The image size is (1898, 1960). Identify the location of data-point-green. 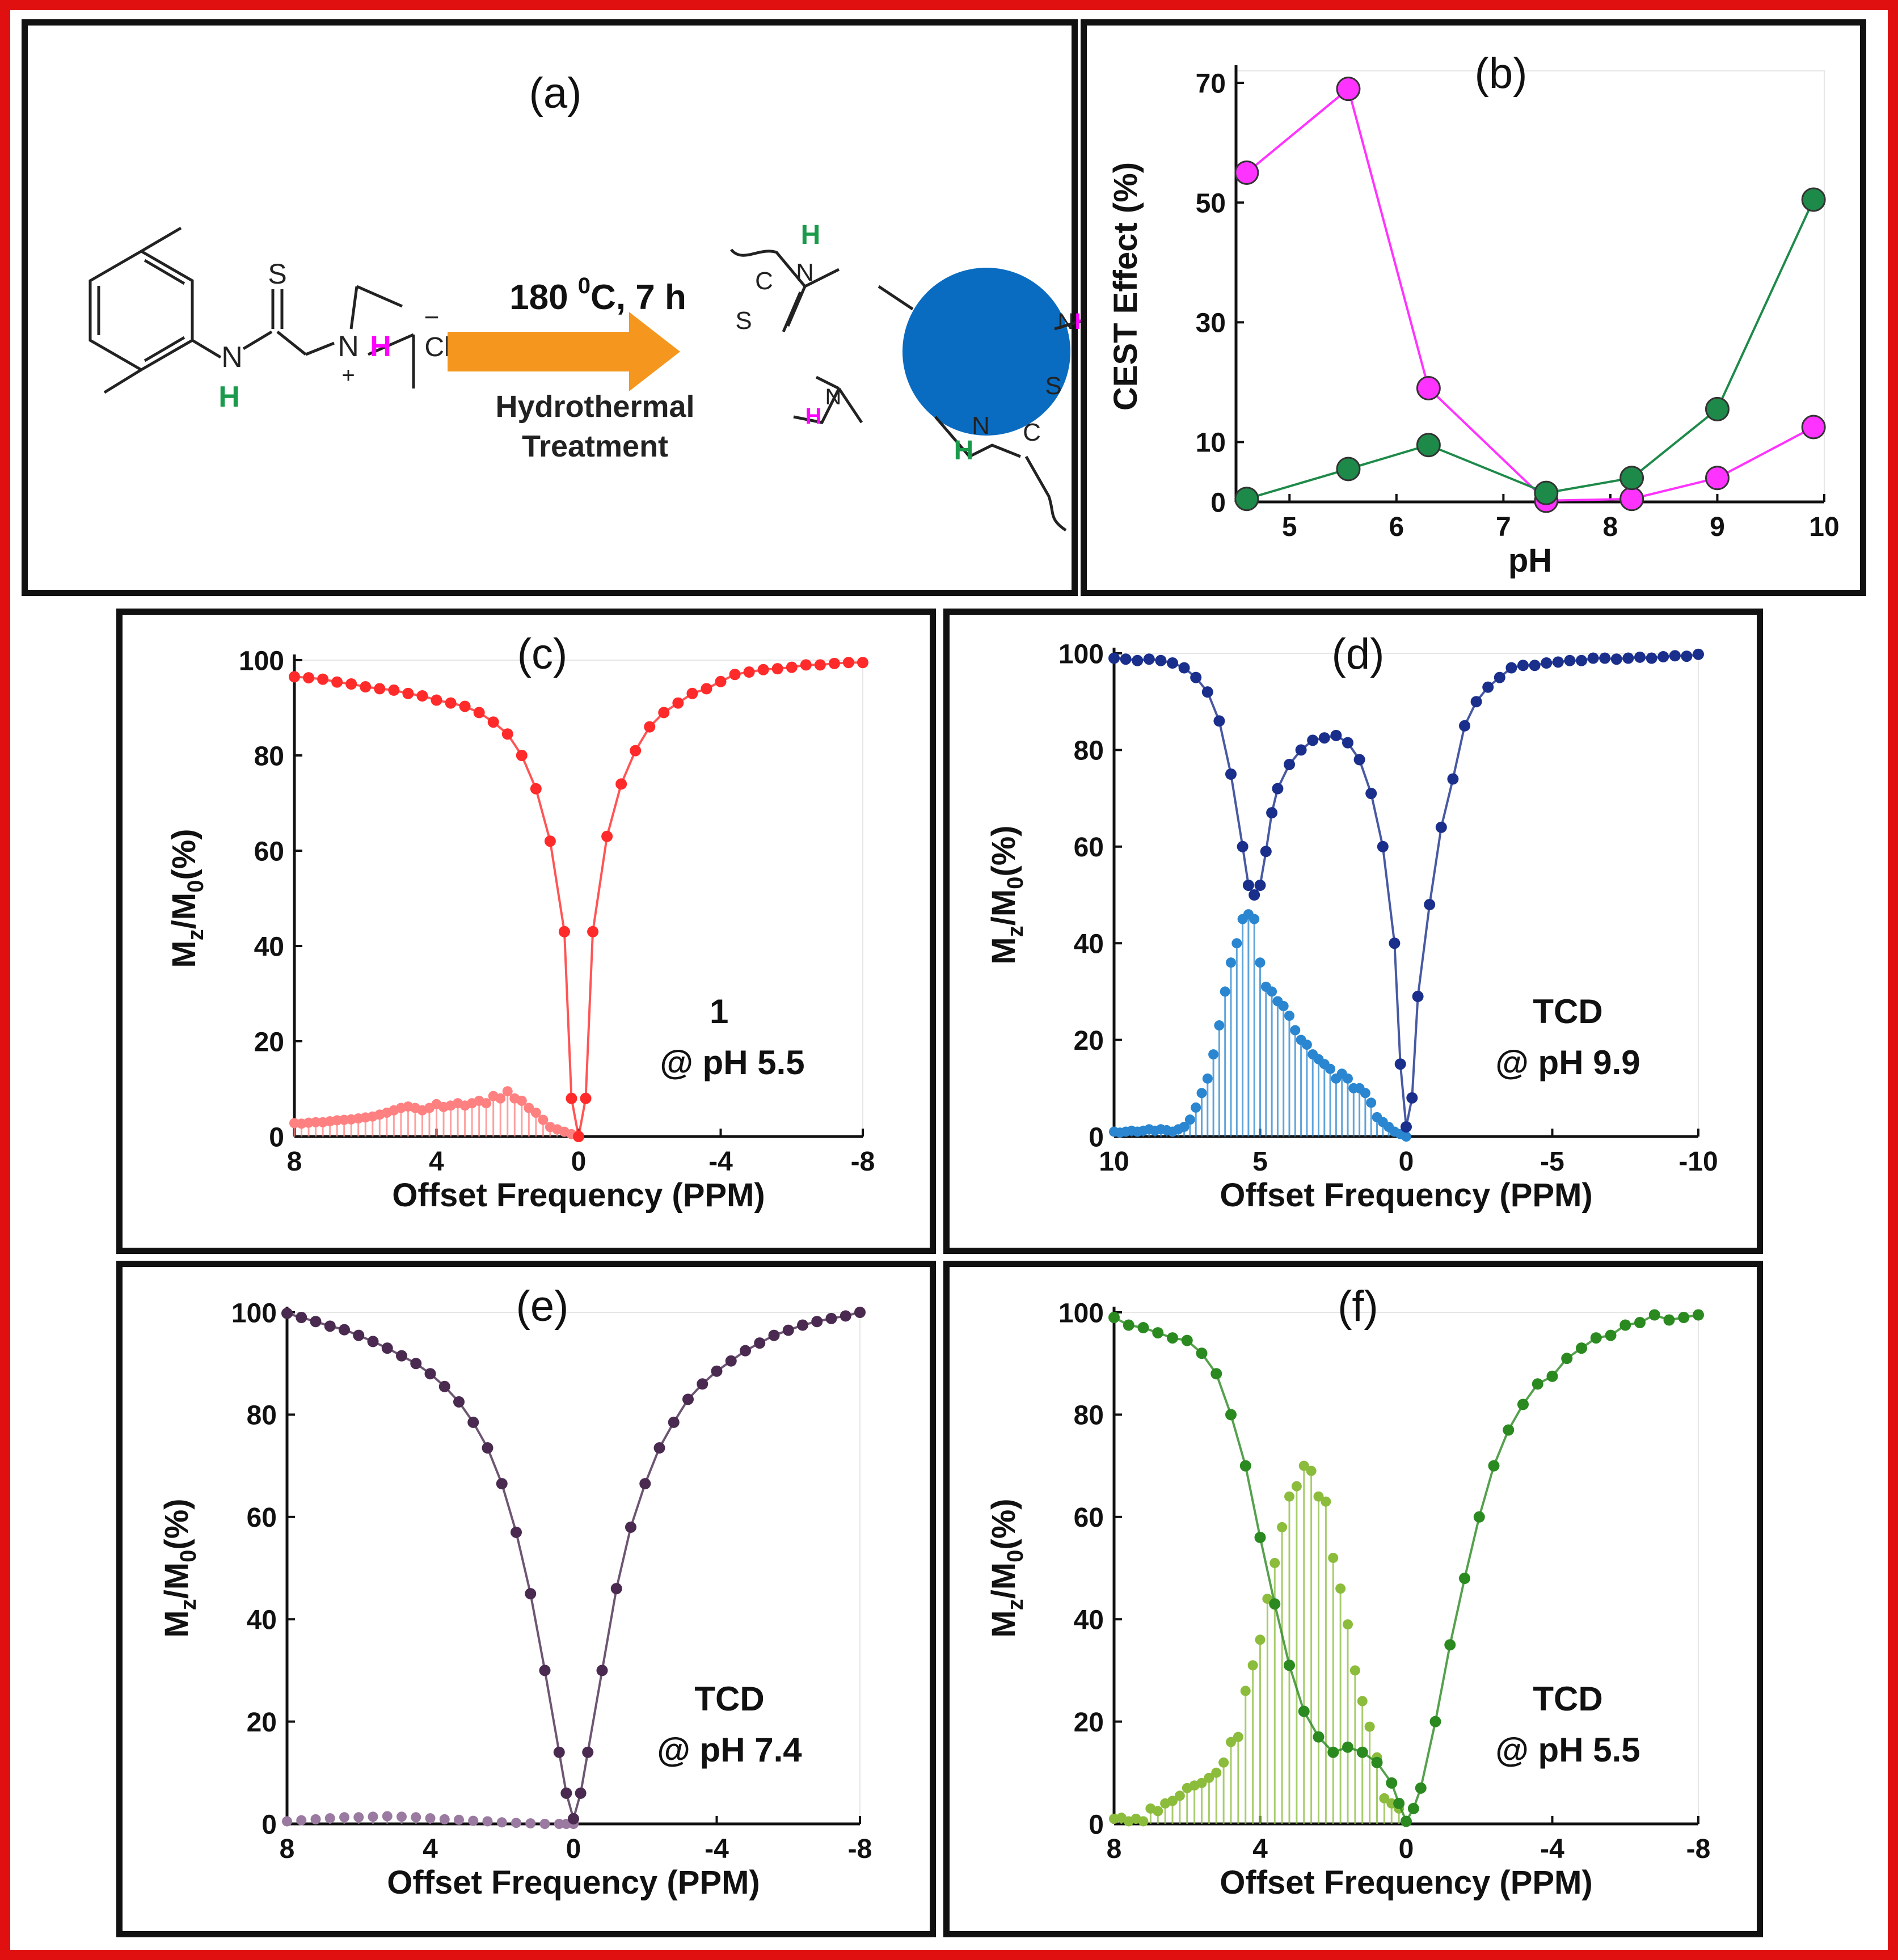
(1348, 469).